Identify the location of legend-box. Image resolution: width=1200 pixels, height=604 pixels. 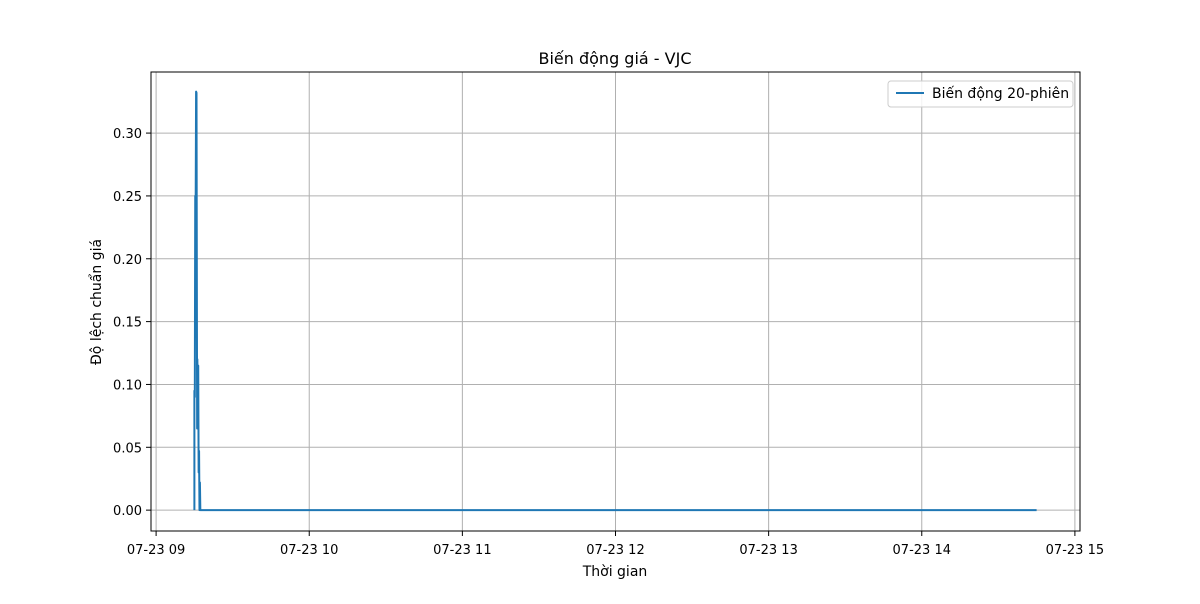
(980, 94).